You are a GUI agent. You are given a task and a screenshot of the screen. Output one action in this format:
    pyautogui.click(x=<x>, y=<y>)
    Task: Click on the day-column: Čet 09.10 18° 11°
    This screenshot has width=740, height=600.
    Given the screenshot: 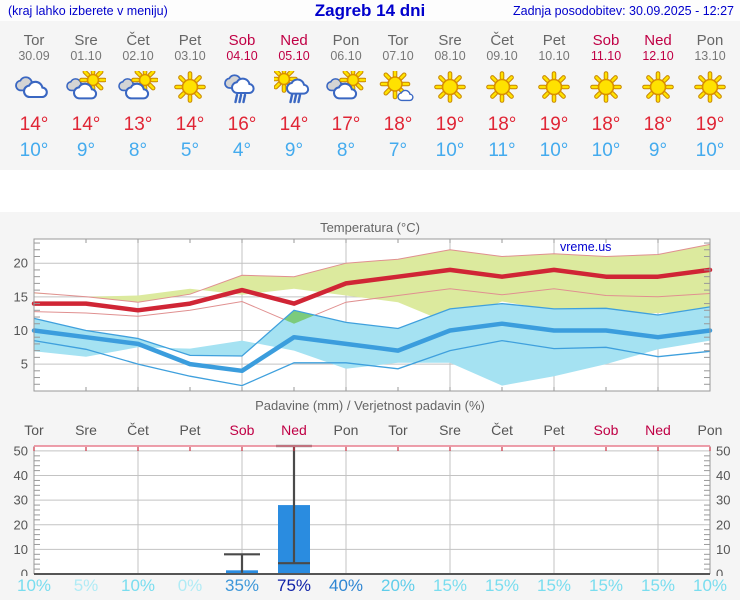 What is the action you would take?
    pyautogui.click(x=502, y=93)
    